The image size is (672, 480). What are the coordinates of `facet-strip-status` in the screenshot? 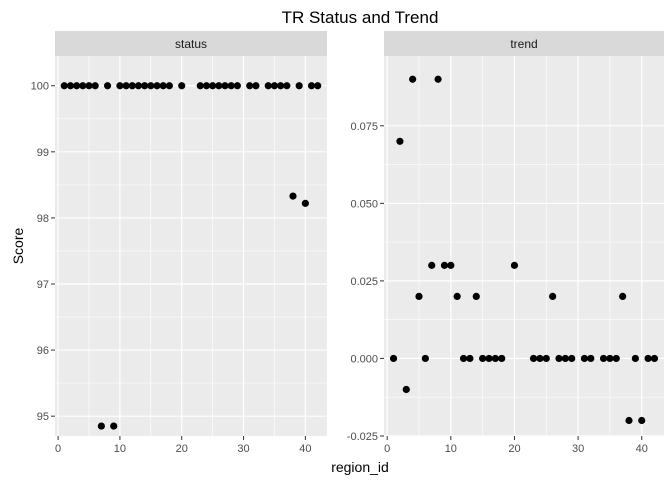 It's located at (191, 43).